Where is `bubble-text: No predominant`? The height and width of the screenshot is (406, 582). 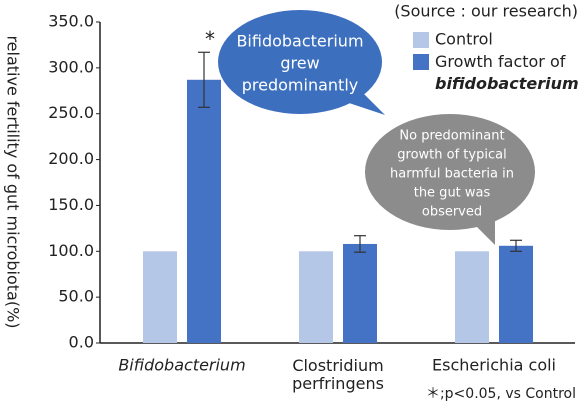 bubble-text: No predominant is located at coordinates (451, 136).